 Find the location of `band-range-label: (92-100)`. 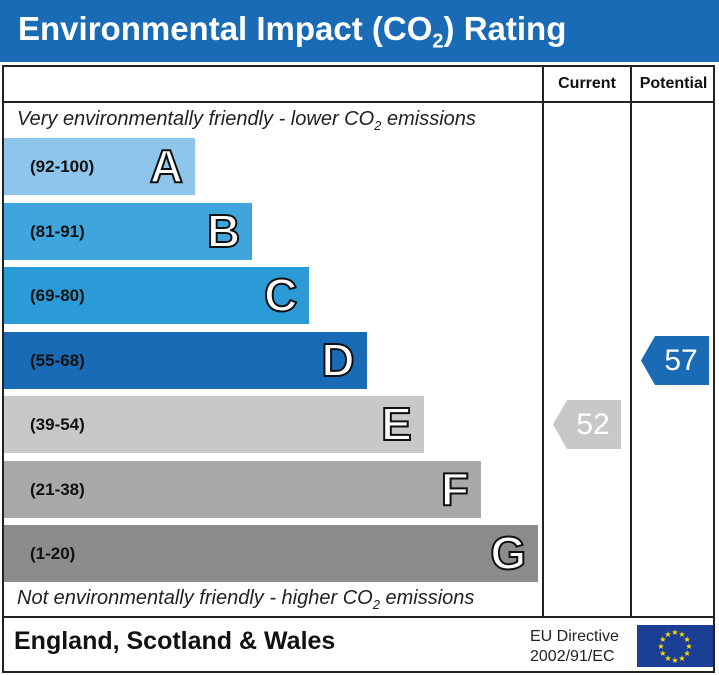

band-range-label: (92-100) is located at coordinates (62, 166).